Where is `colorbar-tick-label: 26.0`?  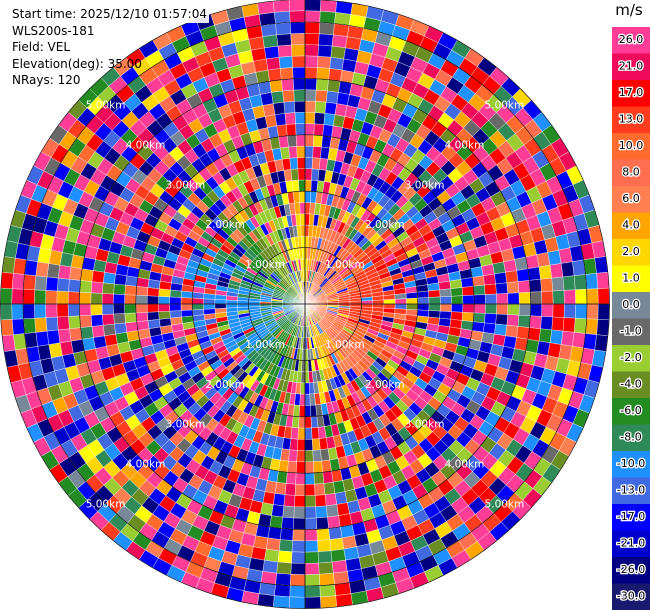
colorbar-tick-label: 26.0 is located at coordinates (631, 39).